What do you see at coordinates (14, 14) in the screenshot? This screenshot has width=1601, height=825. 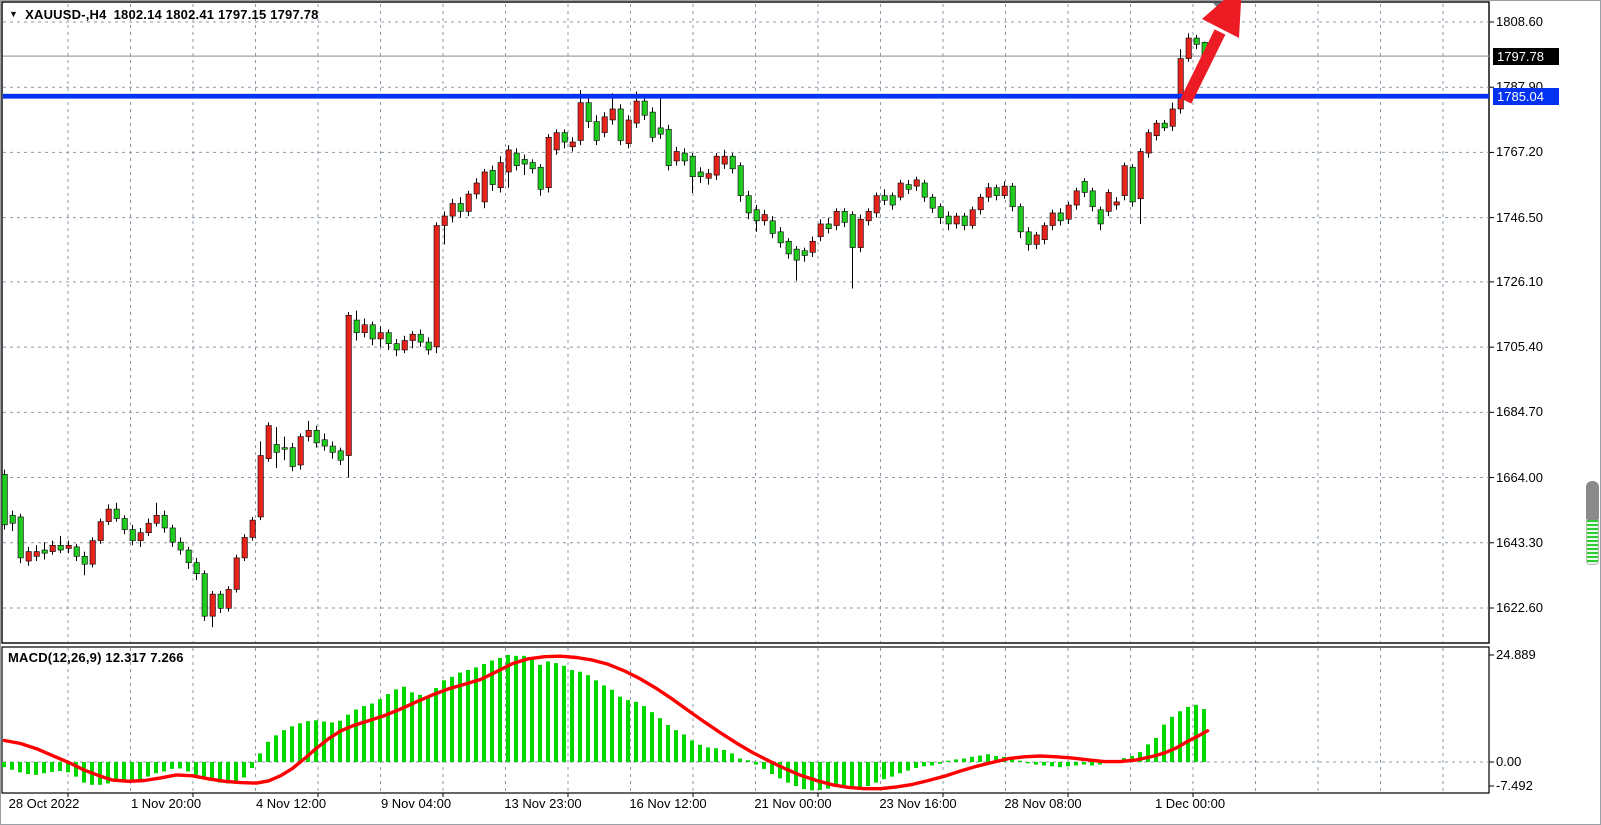 I see `symbol-dropdown-triangle-icon: ▼` at bounding box center [14, 14].